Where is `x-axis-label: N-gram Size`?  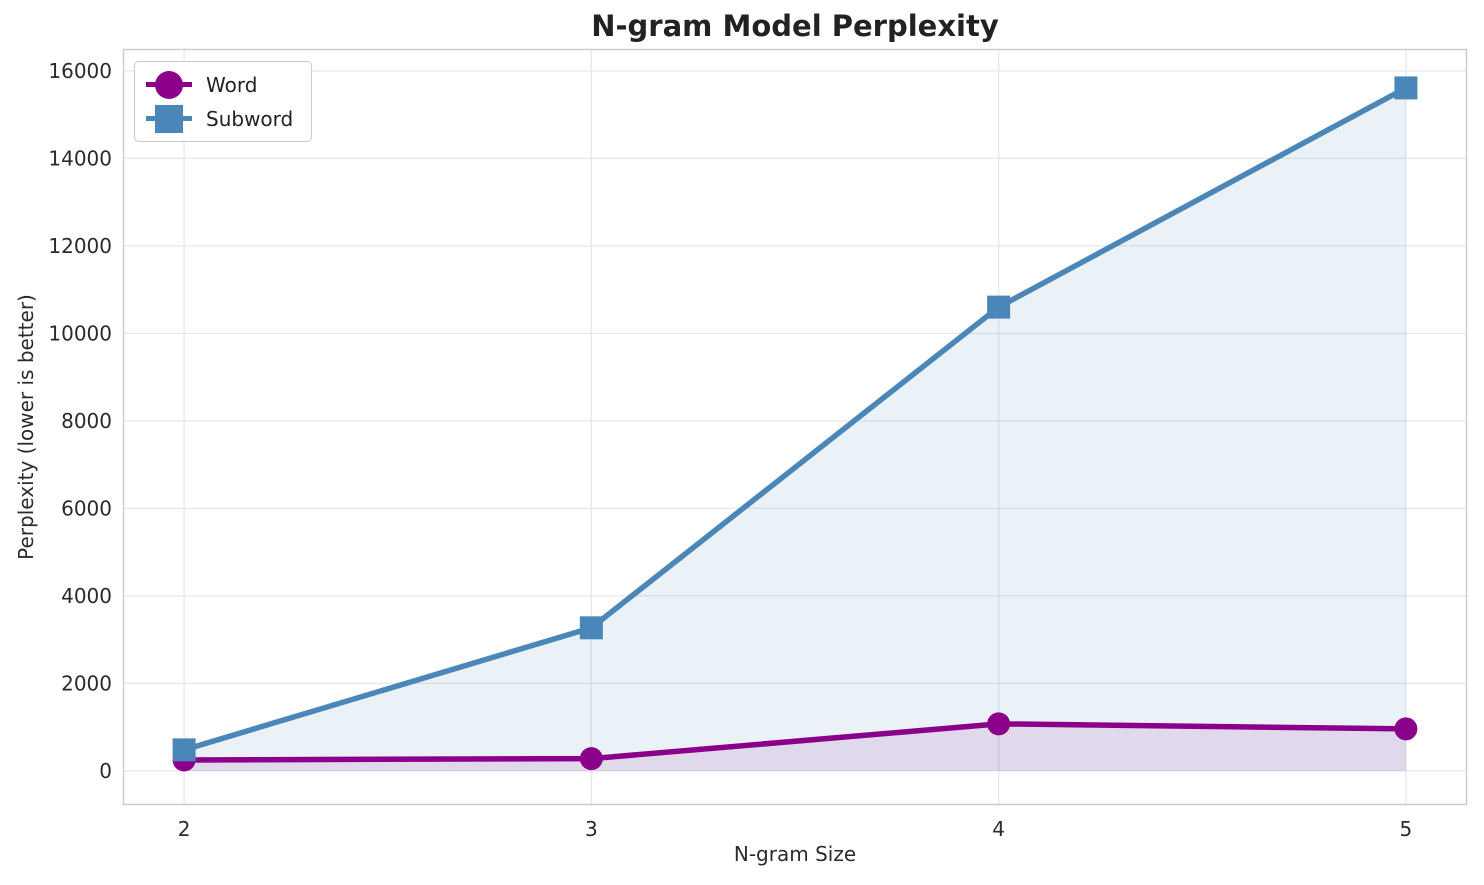
x-axis-label: N-gram Size is located at coordinates (795, 854).